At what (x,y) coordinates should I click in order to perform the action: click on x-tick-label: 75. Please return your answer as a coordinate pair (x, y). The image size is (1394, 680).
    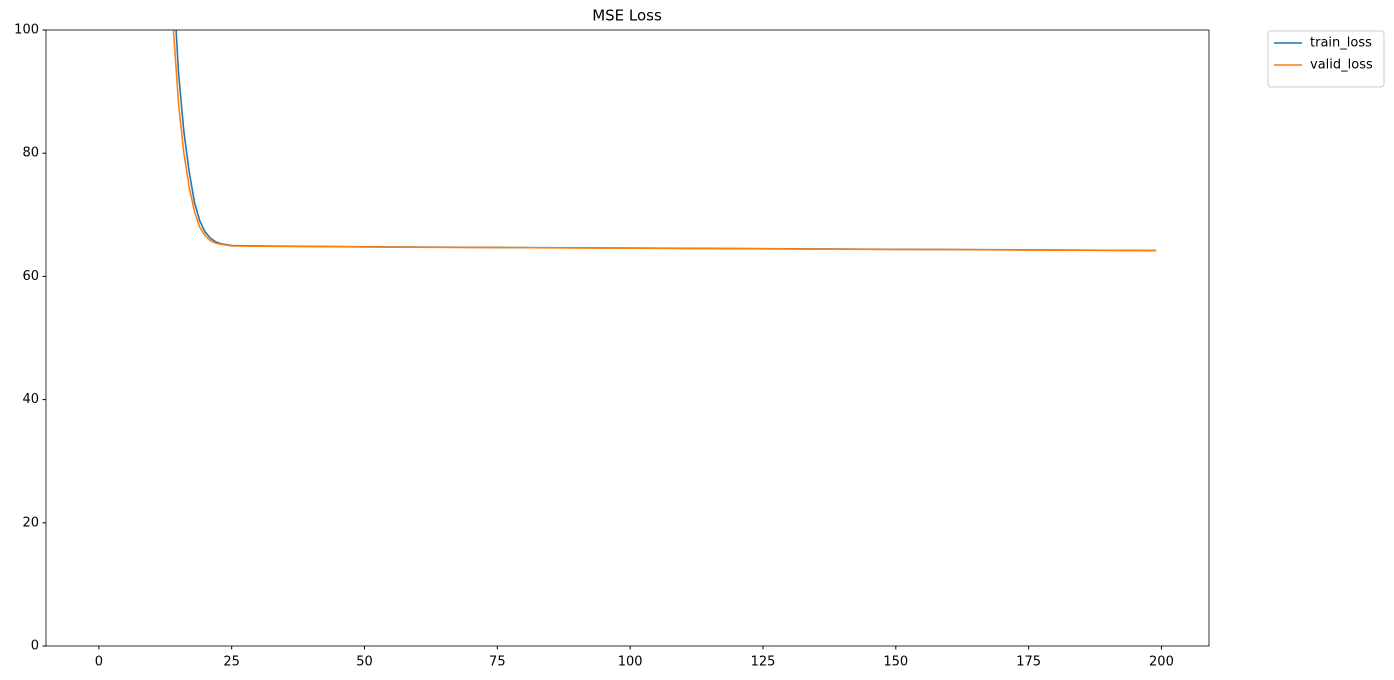
    Looking at the image, I should click on (497, 662).